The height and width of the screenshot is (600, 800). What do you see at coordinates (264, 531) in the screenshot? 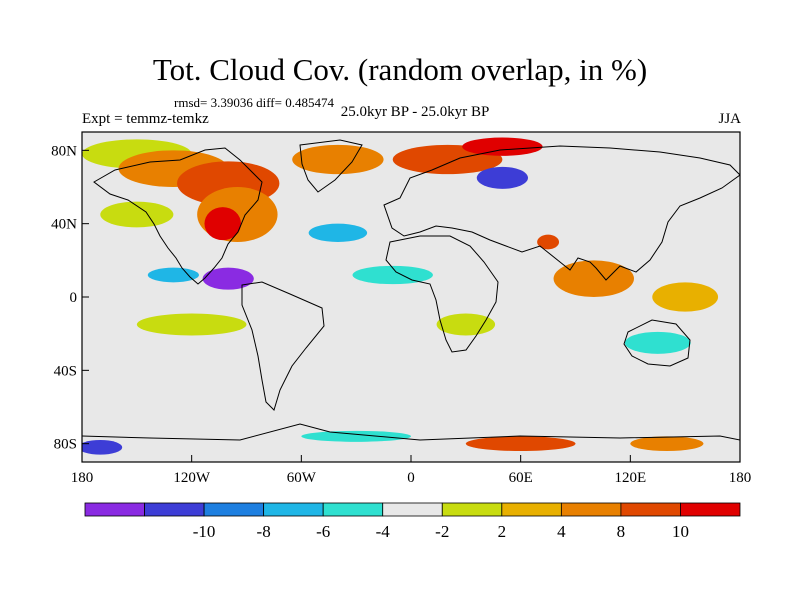
I see `colorbar-label: -8` at bounding box center [264, 531].